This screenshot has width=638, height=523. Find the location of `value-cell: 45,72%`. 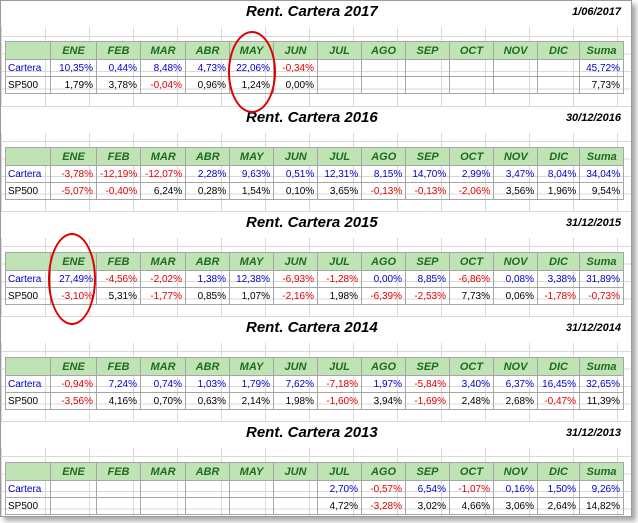

value-cell: 45,72% is located at coordinates (601, 68).